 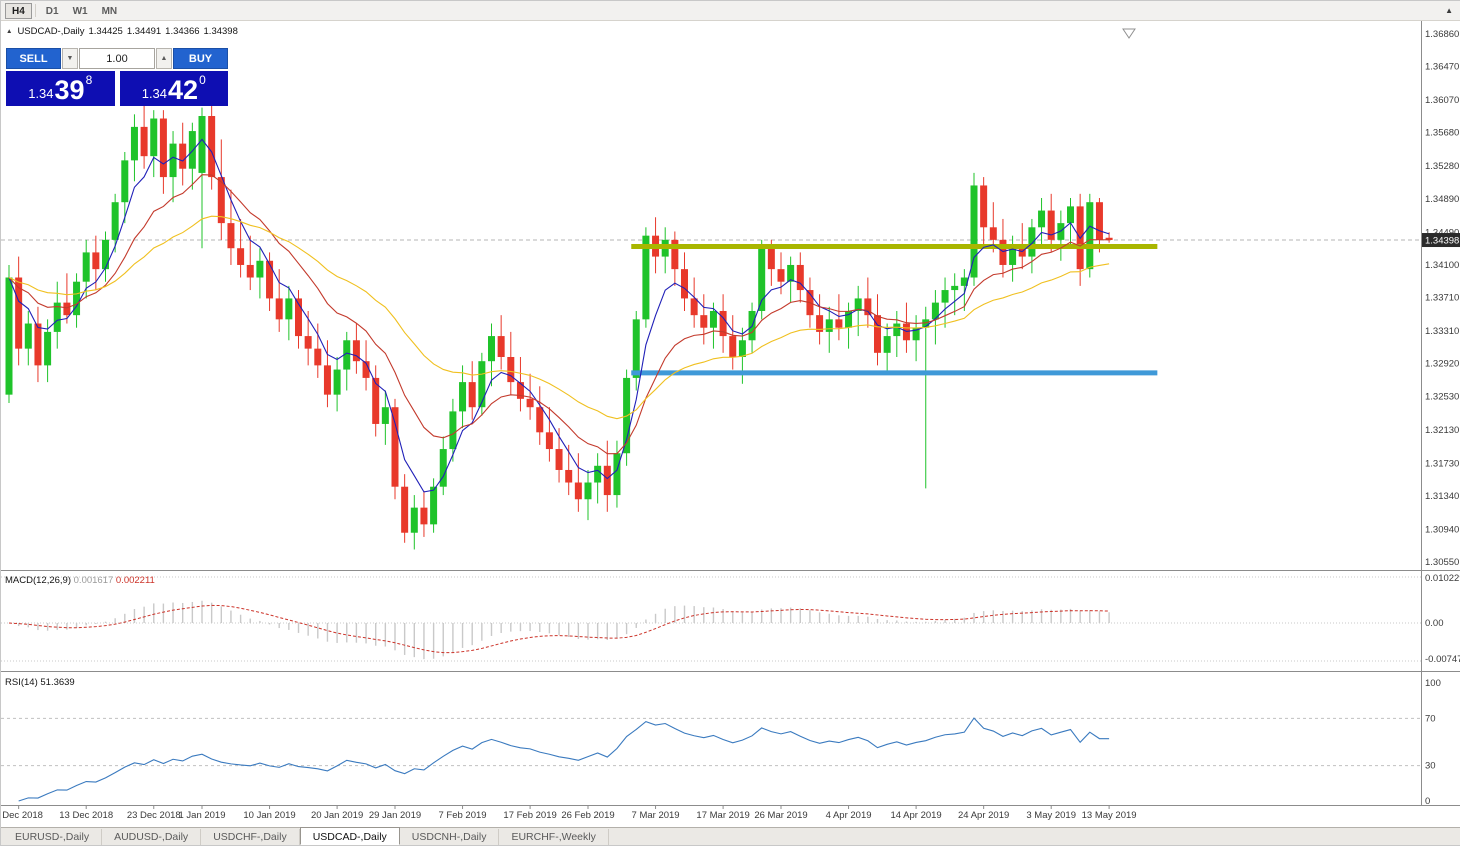 What do you see at coordinates (9, 31) in the screenshot?
I see `collapse-panel-icon: ▲` at bounding box center [9, 31].